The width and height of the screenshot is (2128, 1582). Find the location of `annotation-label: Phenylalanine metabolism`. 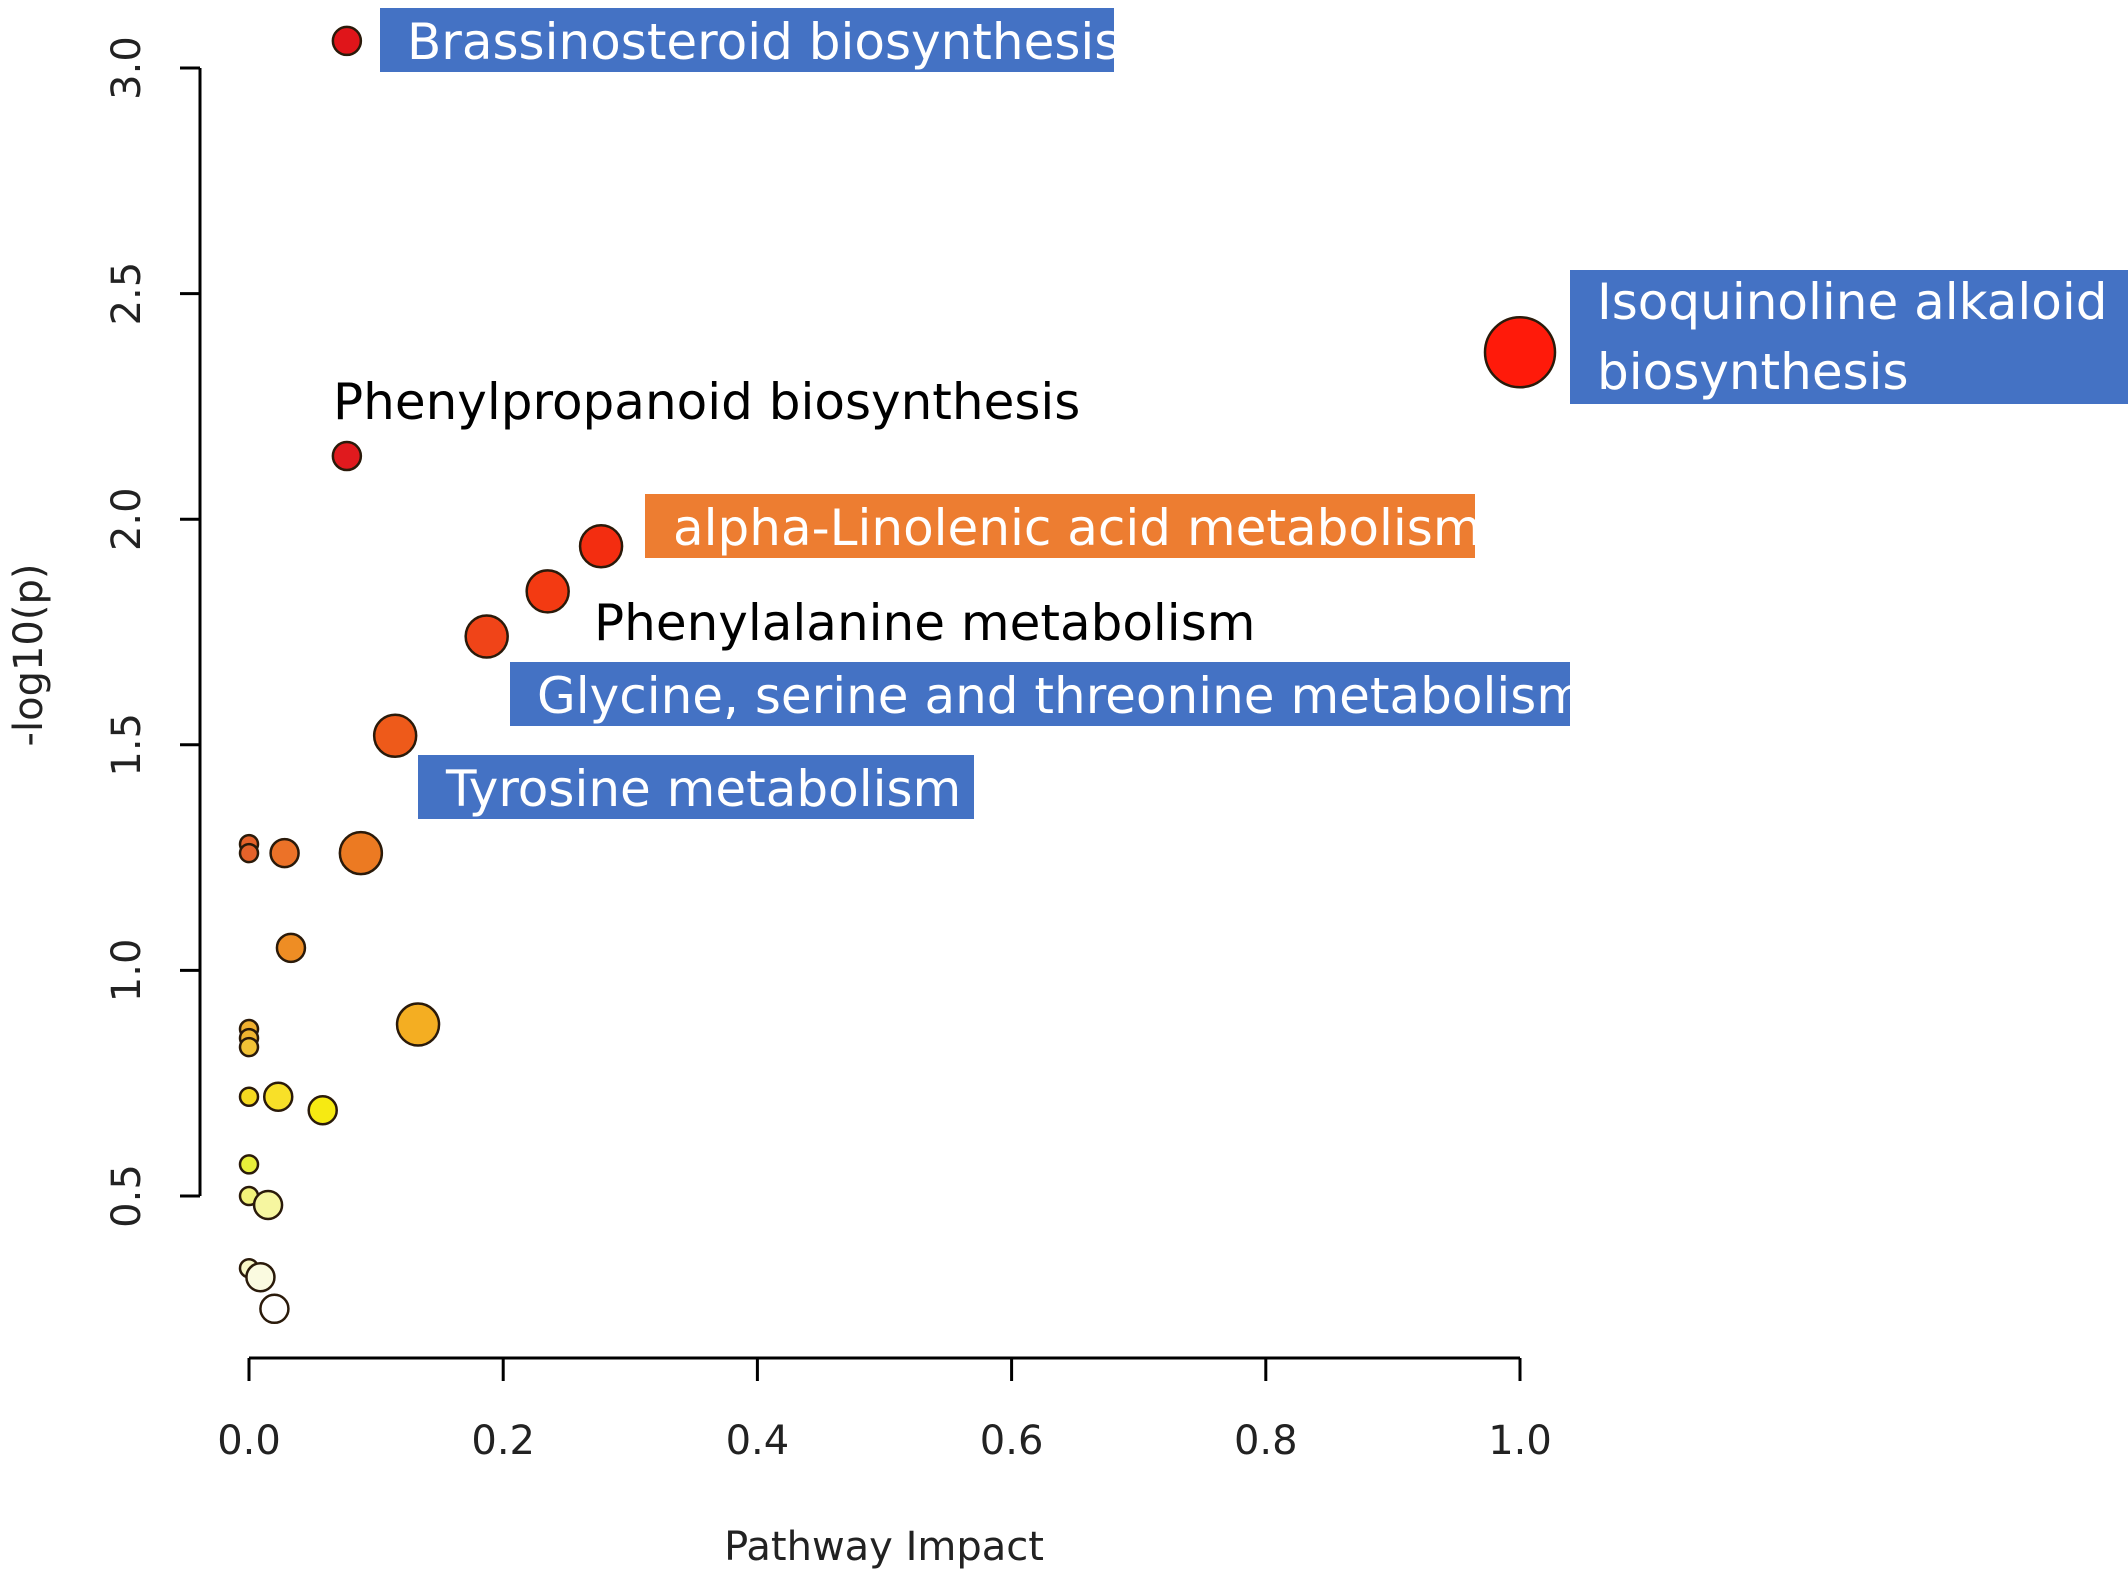

annotation-label: Phenylalanine metabolism is located at coordinates (924, 623).